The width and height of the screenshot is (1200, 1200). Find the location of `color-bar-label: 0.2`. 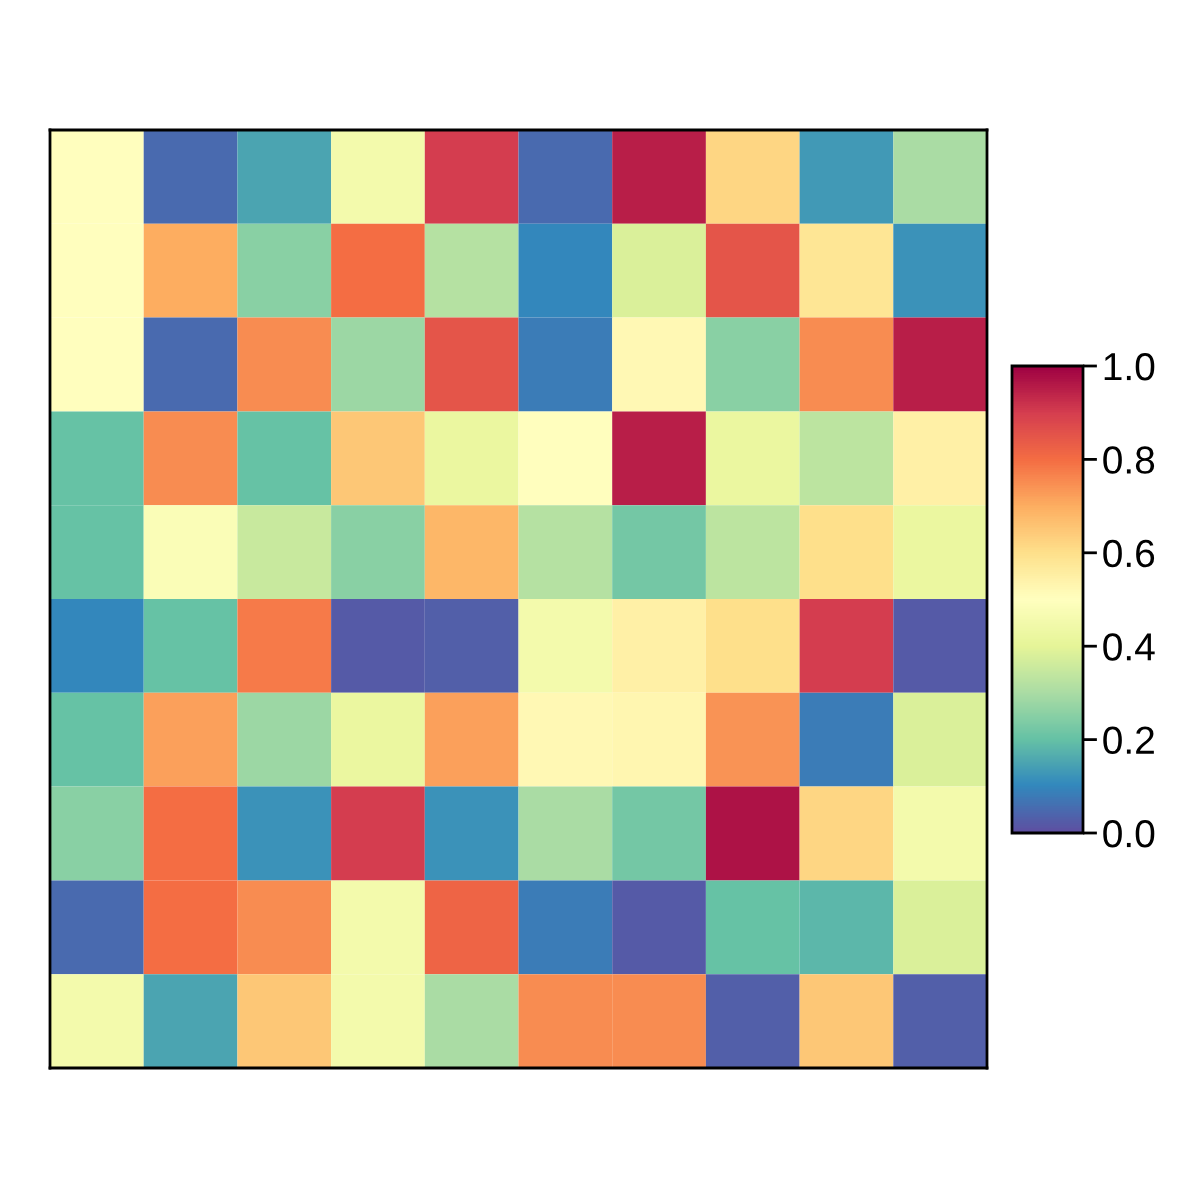

color-bar-label: 0.2 is located at coordinates (1128, 740).